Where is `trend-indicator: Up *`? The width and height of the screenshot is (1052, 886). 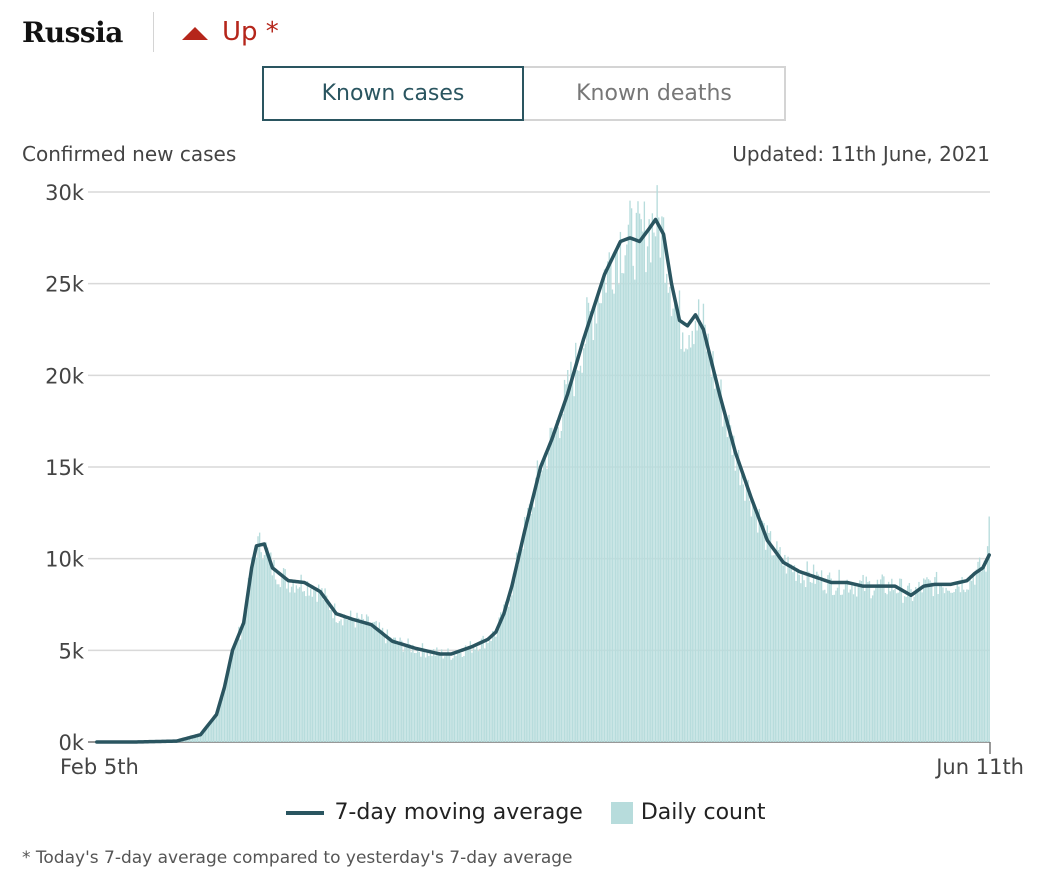
trend-indicator: Up * is located at coordinates (230, 32).